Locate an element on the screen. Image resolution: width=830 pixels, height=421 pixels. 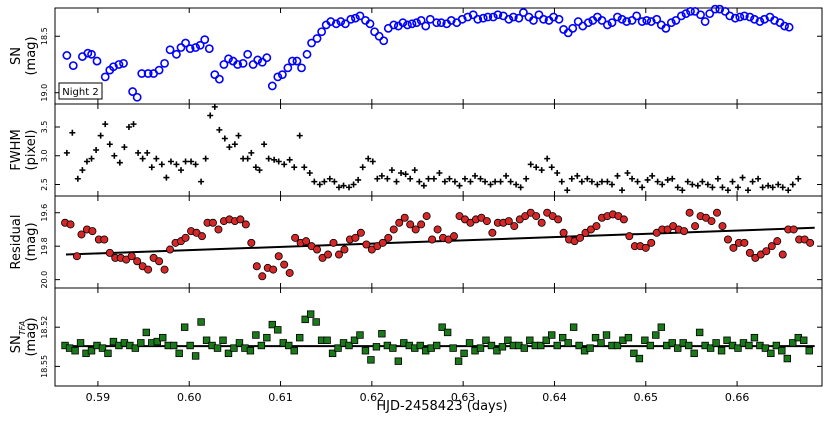
y-tick-label: 19.0 is located at coordinates (44, 93).